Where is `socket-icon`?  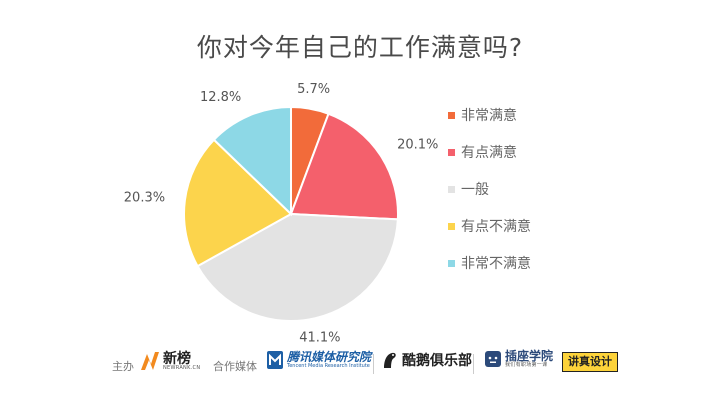 socket-icon is located at coordinates (493, 359).